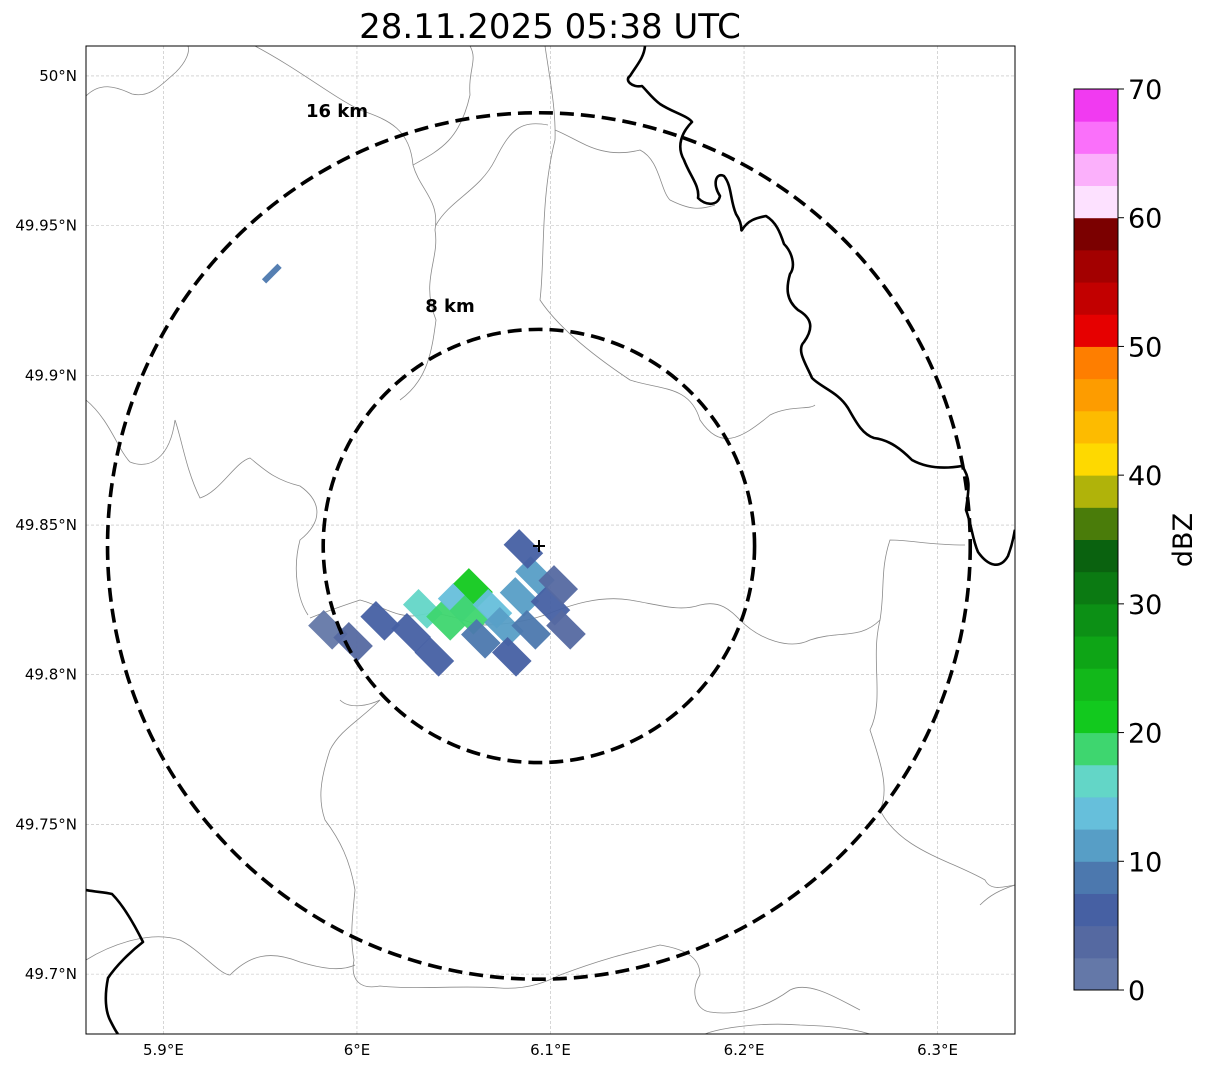 Image resolution: width=1207 pixels, height=1069 pixels. What do you see at coordinates (271, 273) in the screenshot?
I see `echo-isolated-cell` at bounding box center [271, 273].